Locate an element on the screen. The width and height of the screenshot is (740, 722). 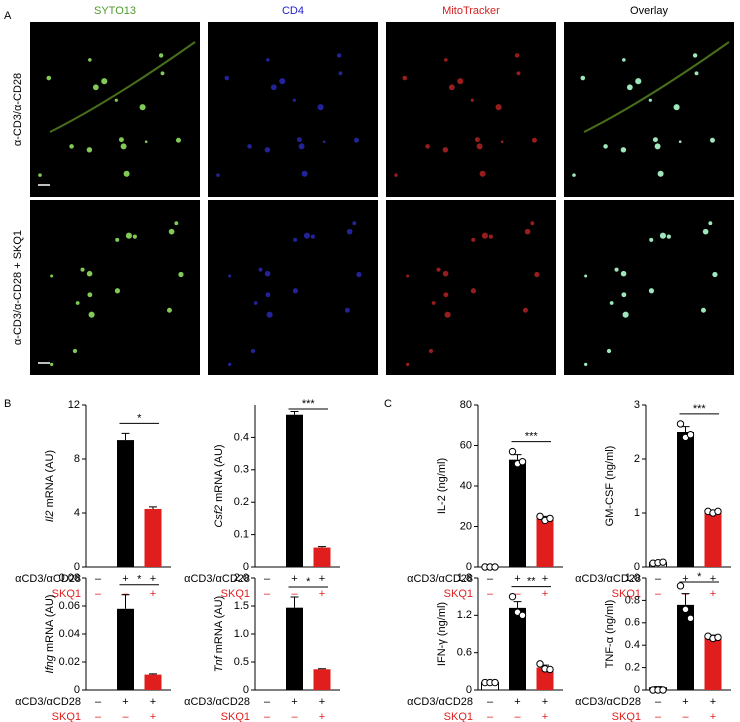
y-tick-label: 0.5 is located at coordinates (241, 662).